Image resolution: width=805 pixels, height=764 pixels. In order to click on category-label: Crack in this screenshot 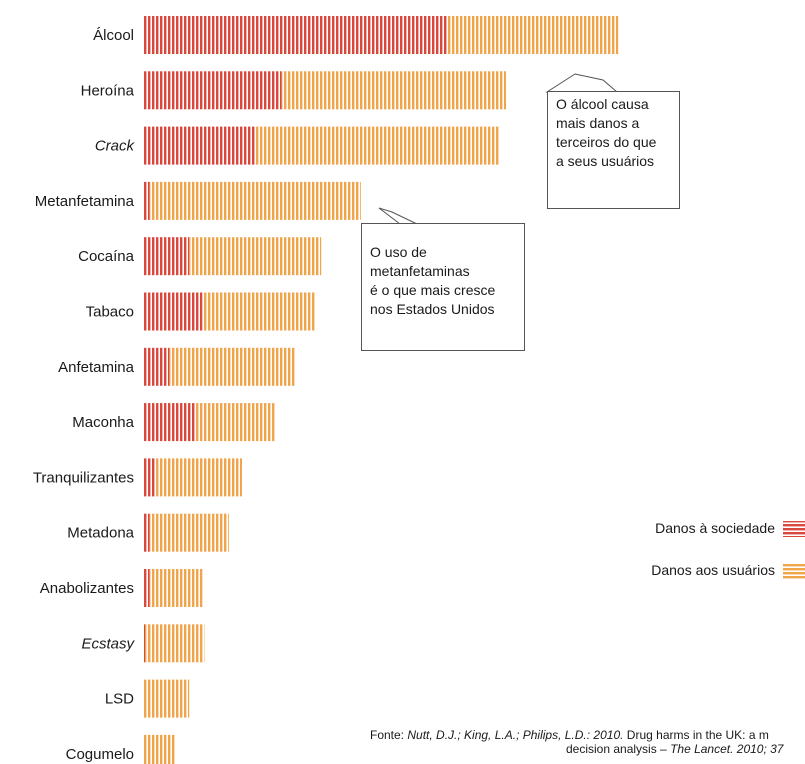, I will do `click(115, 146)`.